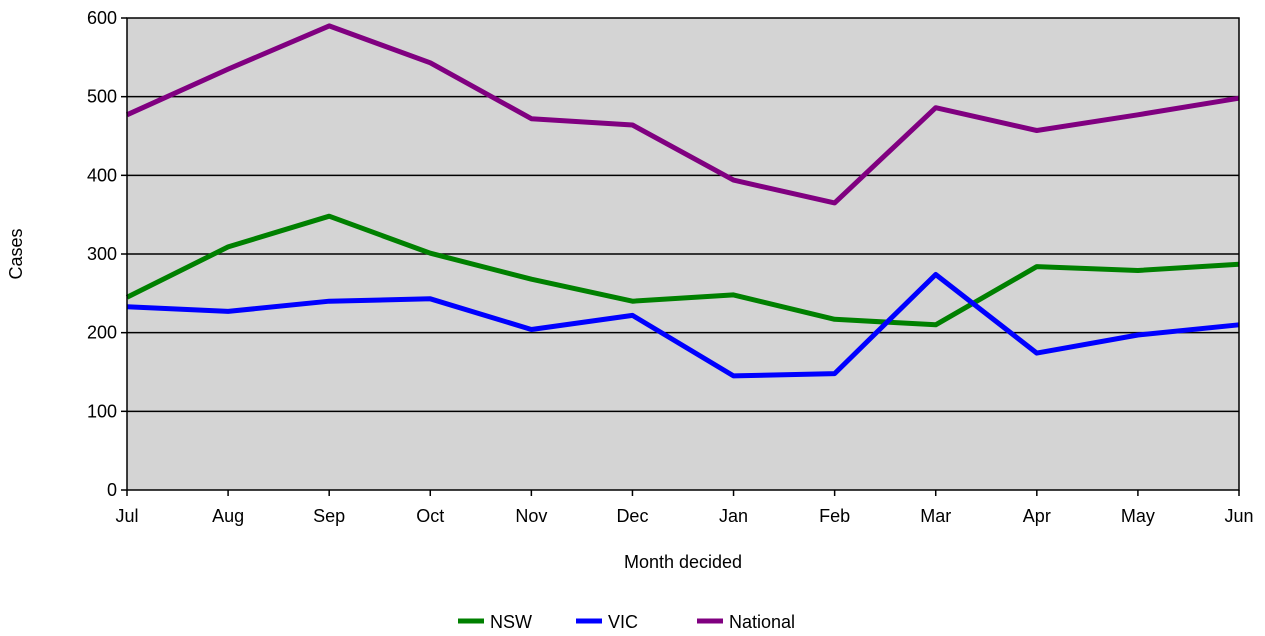 The height and width of the screenshot is (636, 1265). What do you see at coordinates (102, 333) in the screenshot?
I see `y-tick-label: 200` at bounding box center [102, 333].